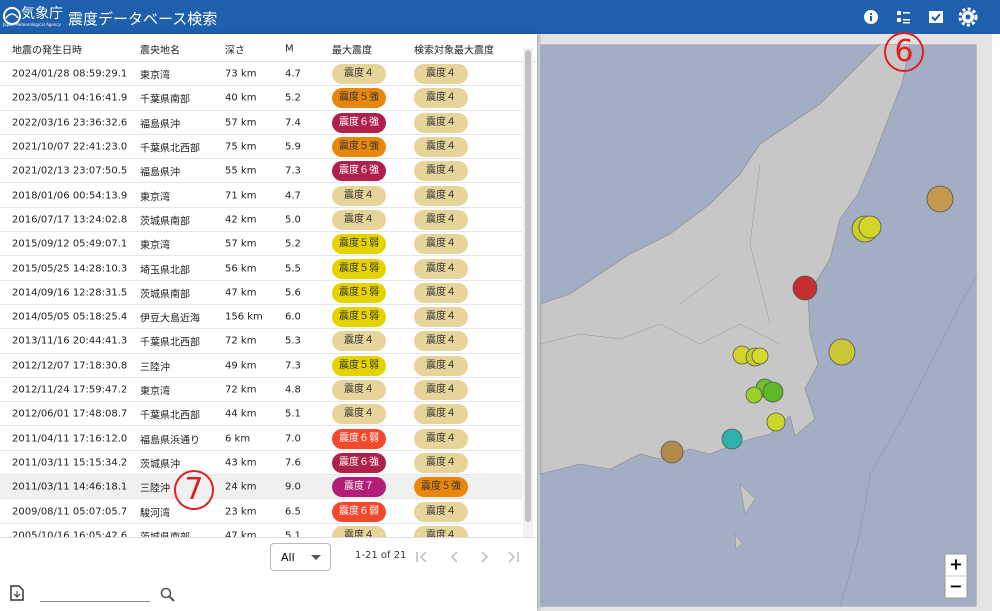 The image size is (1000, 611). Describe the element at coordinates (261, 530) in the screenshot. I see `table-row: 2005/10/16 16:05:42.6茨城県南部47 km5.1震度４震度４` at that location.